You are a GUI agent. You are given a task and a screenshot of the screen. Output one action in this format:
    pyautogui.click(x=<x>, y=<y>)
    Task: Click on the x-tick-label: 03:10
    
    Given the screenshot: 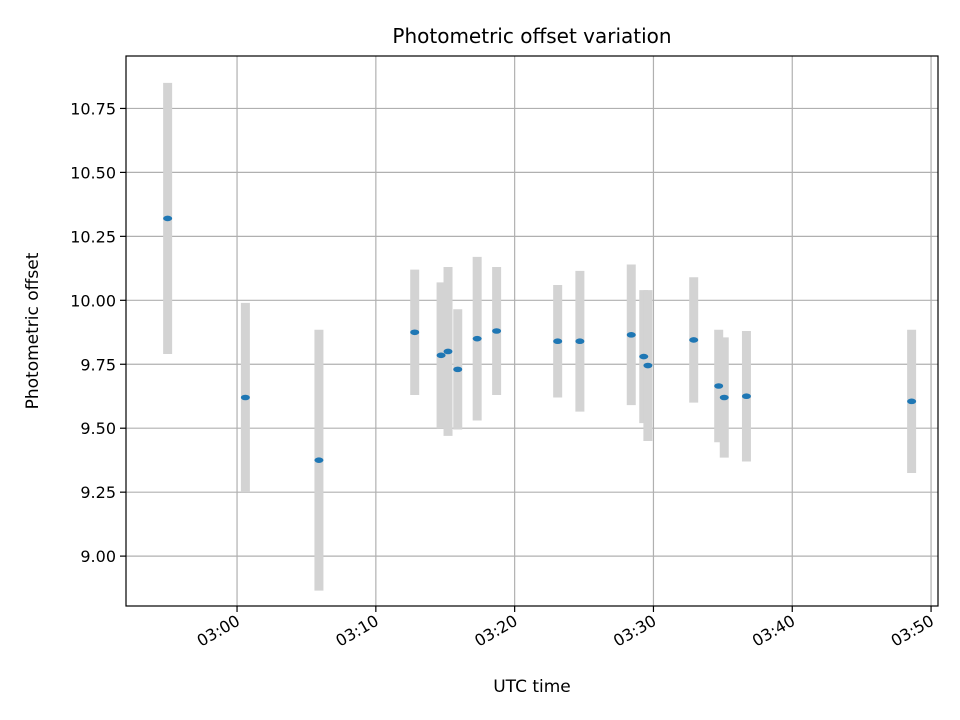 What is the action you would take?
    pyautogui.click(x=356, y=631)
    